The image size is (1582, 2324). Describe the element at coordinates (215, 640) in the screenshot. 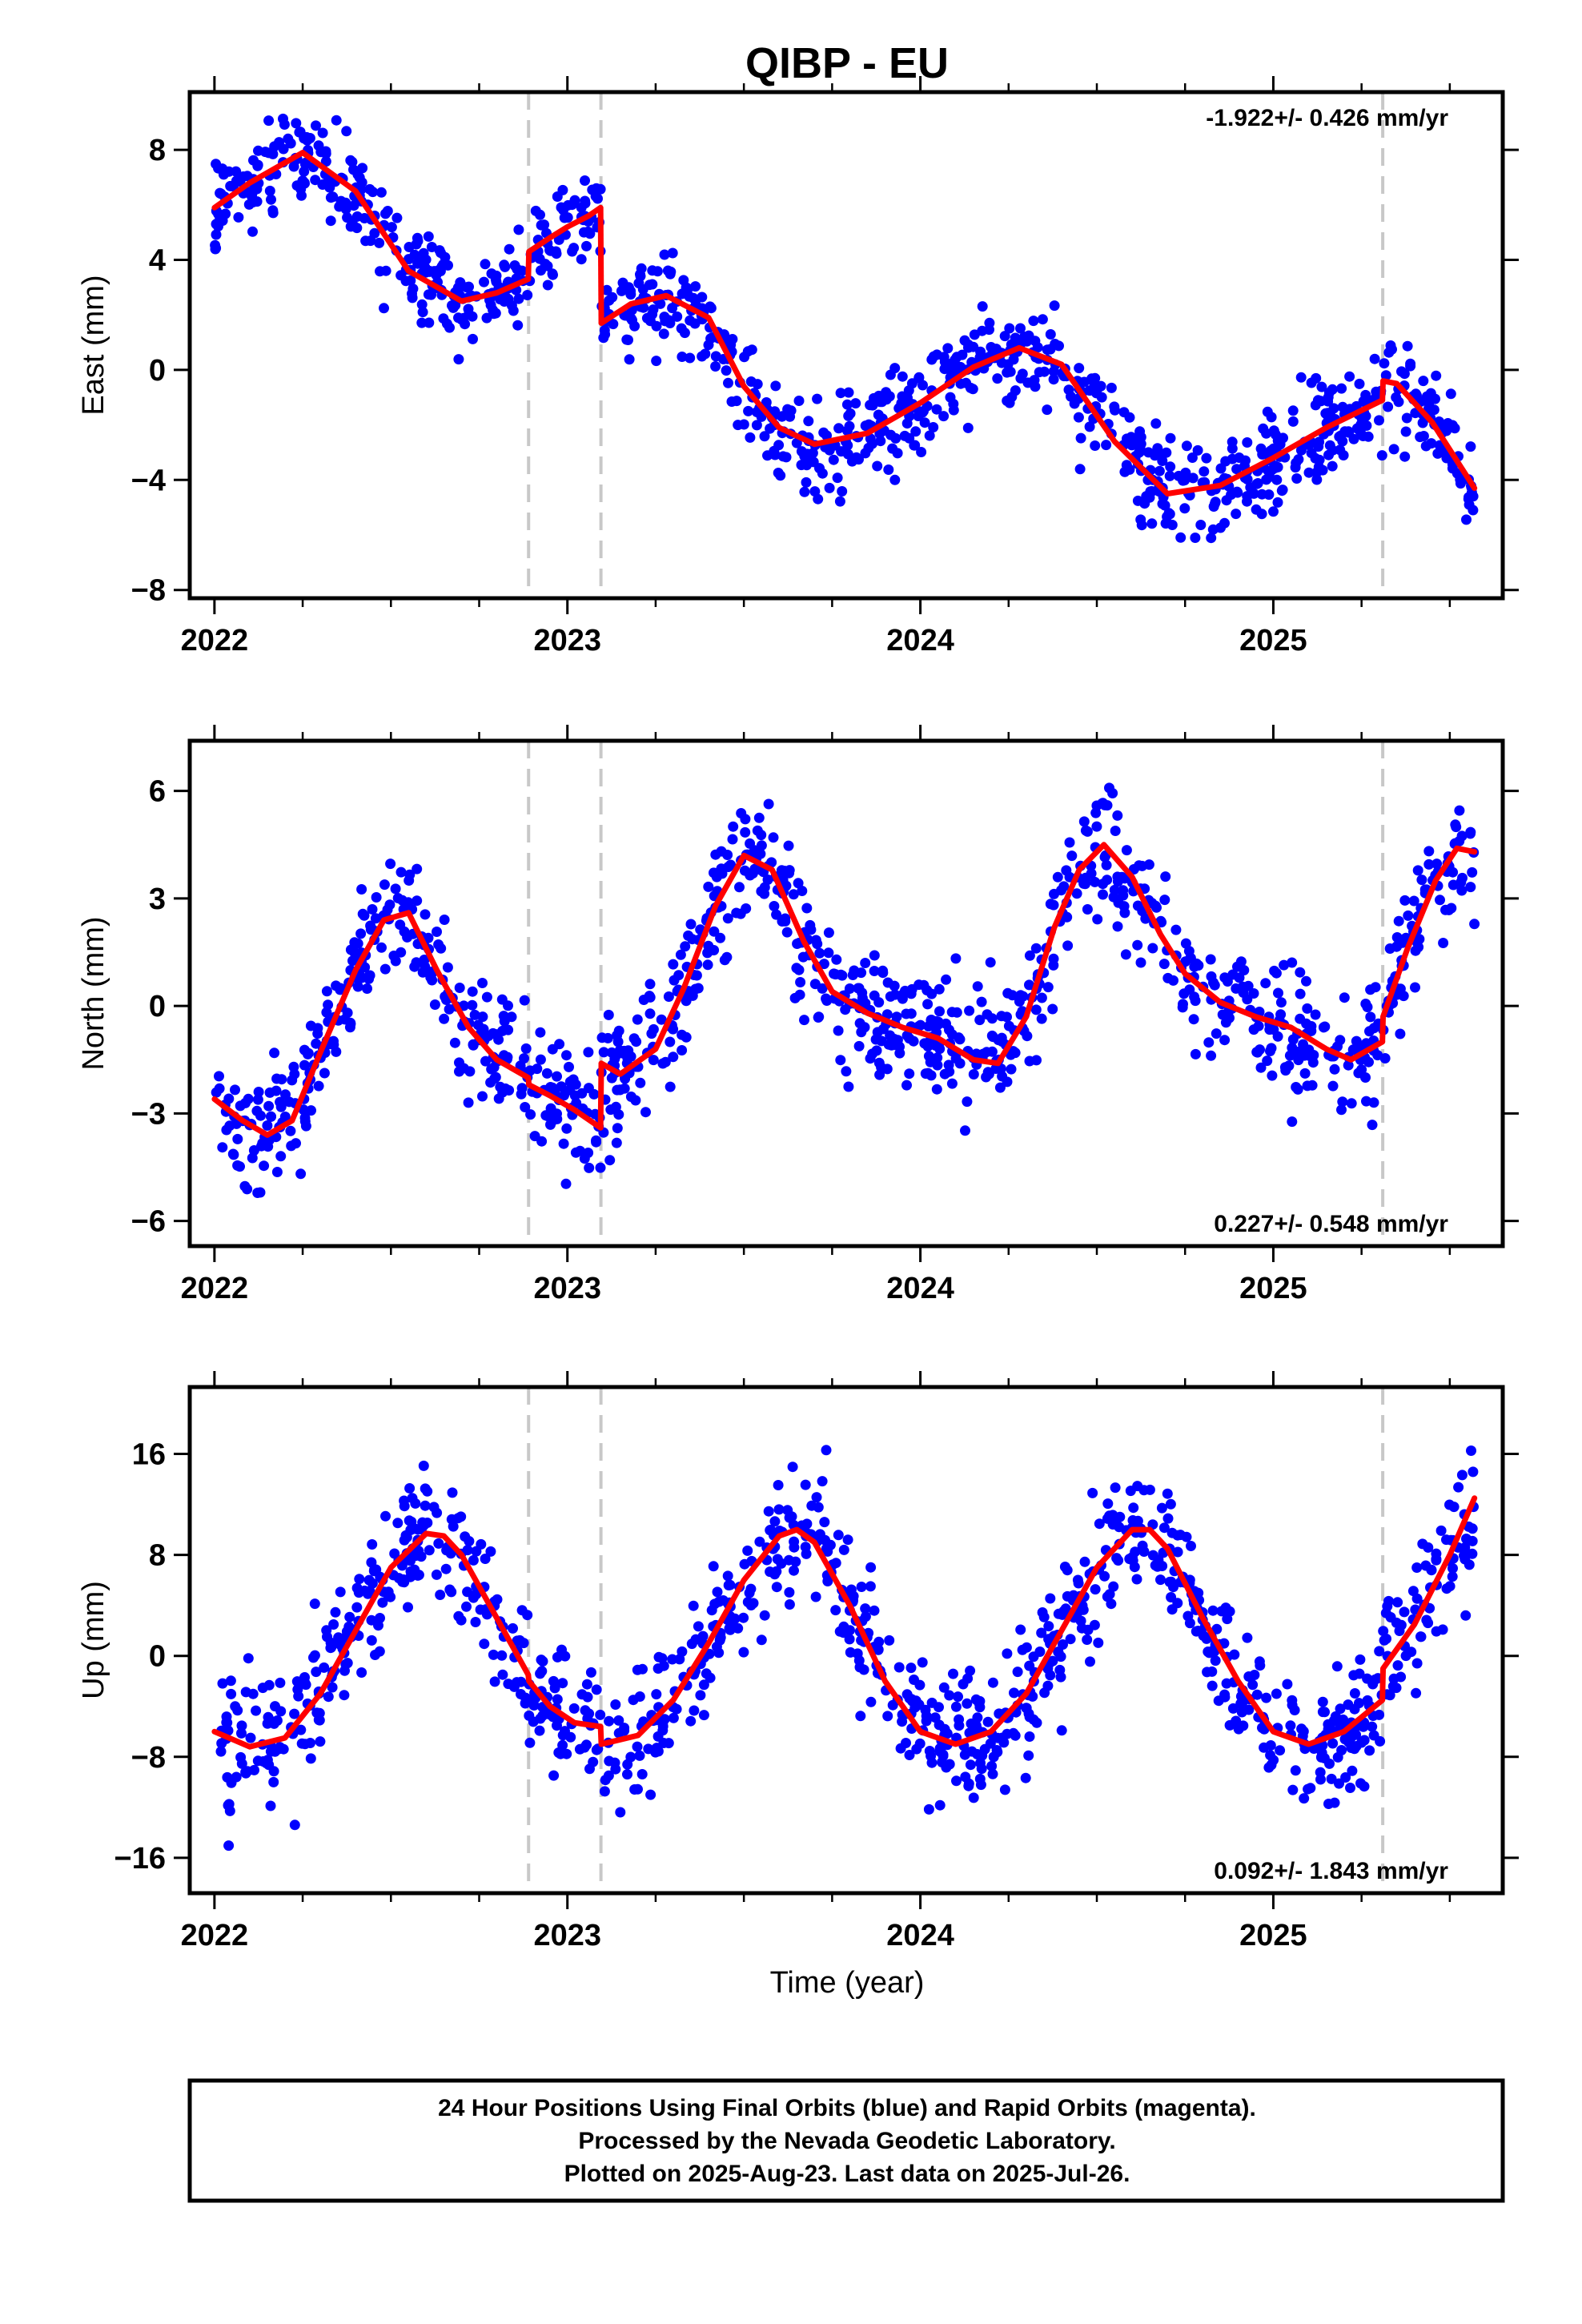

I see `east-x-tick-label: 2022` at that location.